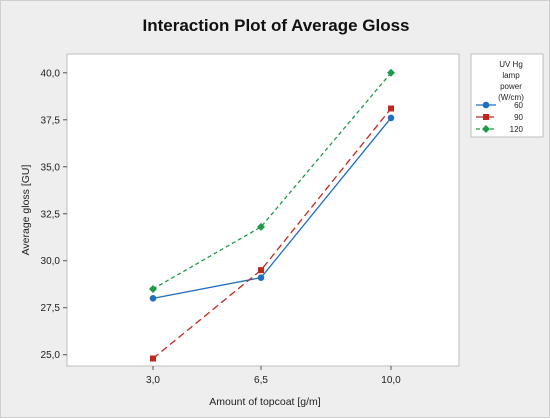  Describe the element at coordinates (261, 380) in the screenshot. I see `x-tick-label: 6,5` at that location.